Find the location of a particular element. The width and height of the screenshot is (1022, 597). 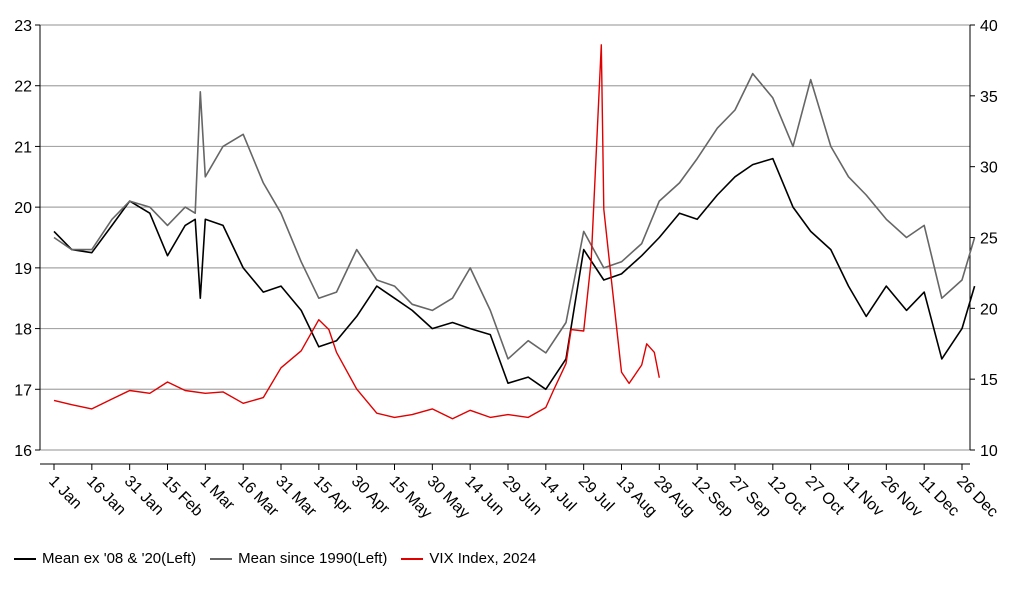

x-tick-label: 29 Jun is located at coordinates (522, 496).